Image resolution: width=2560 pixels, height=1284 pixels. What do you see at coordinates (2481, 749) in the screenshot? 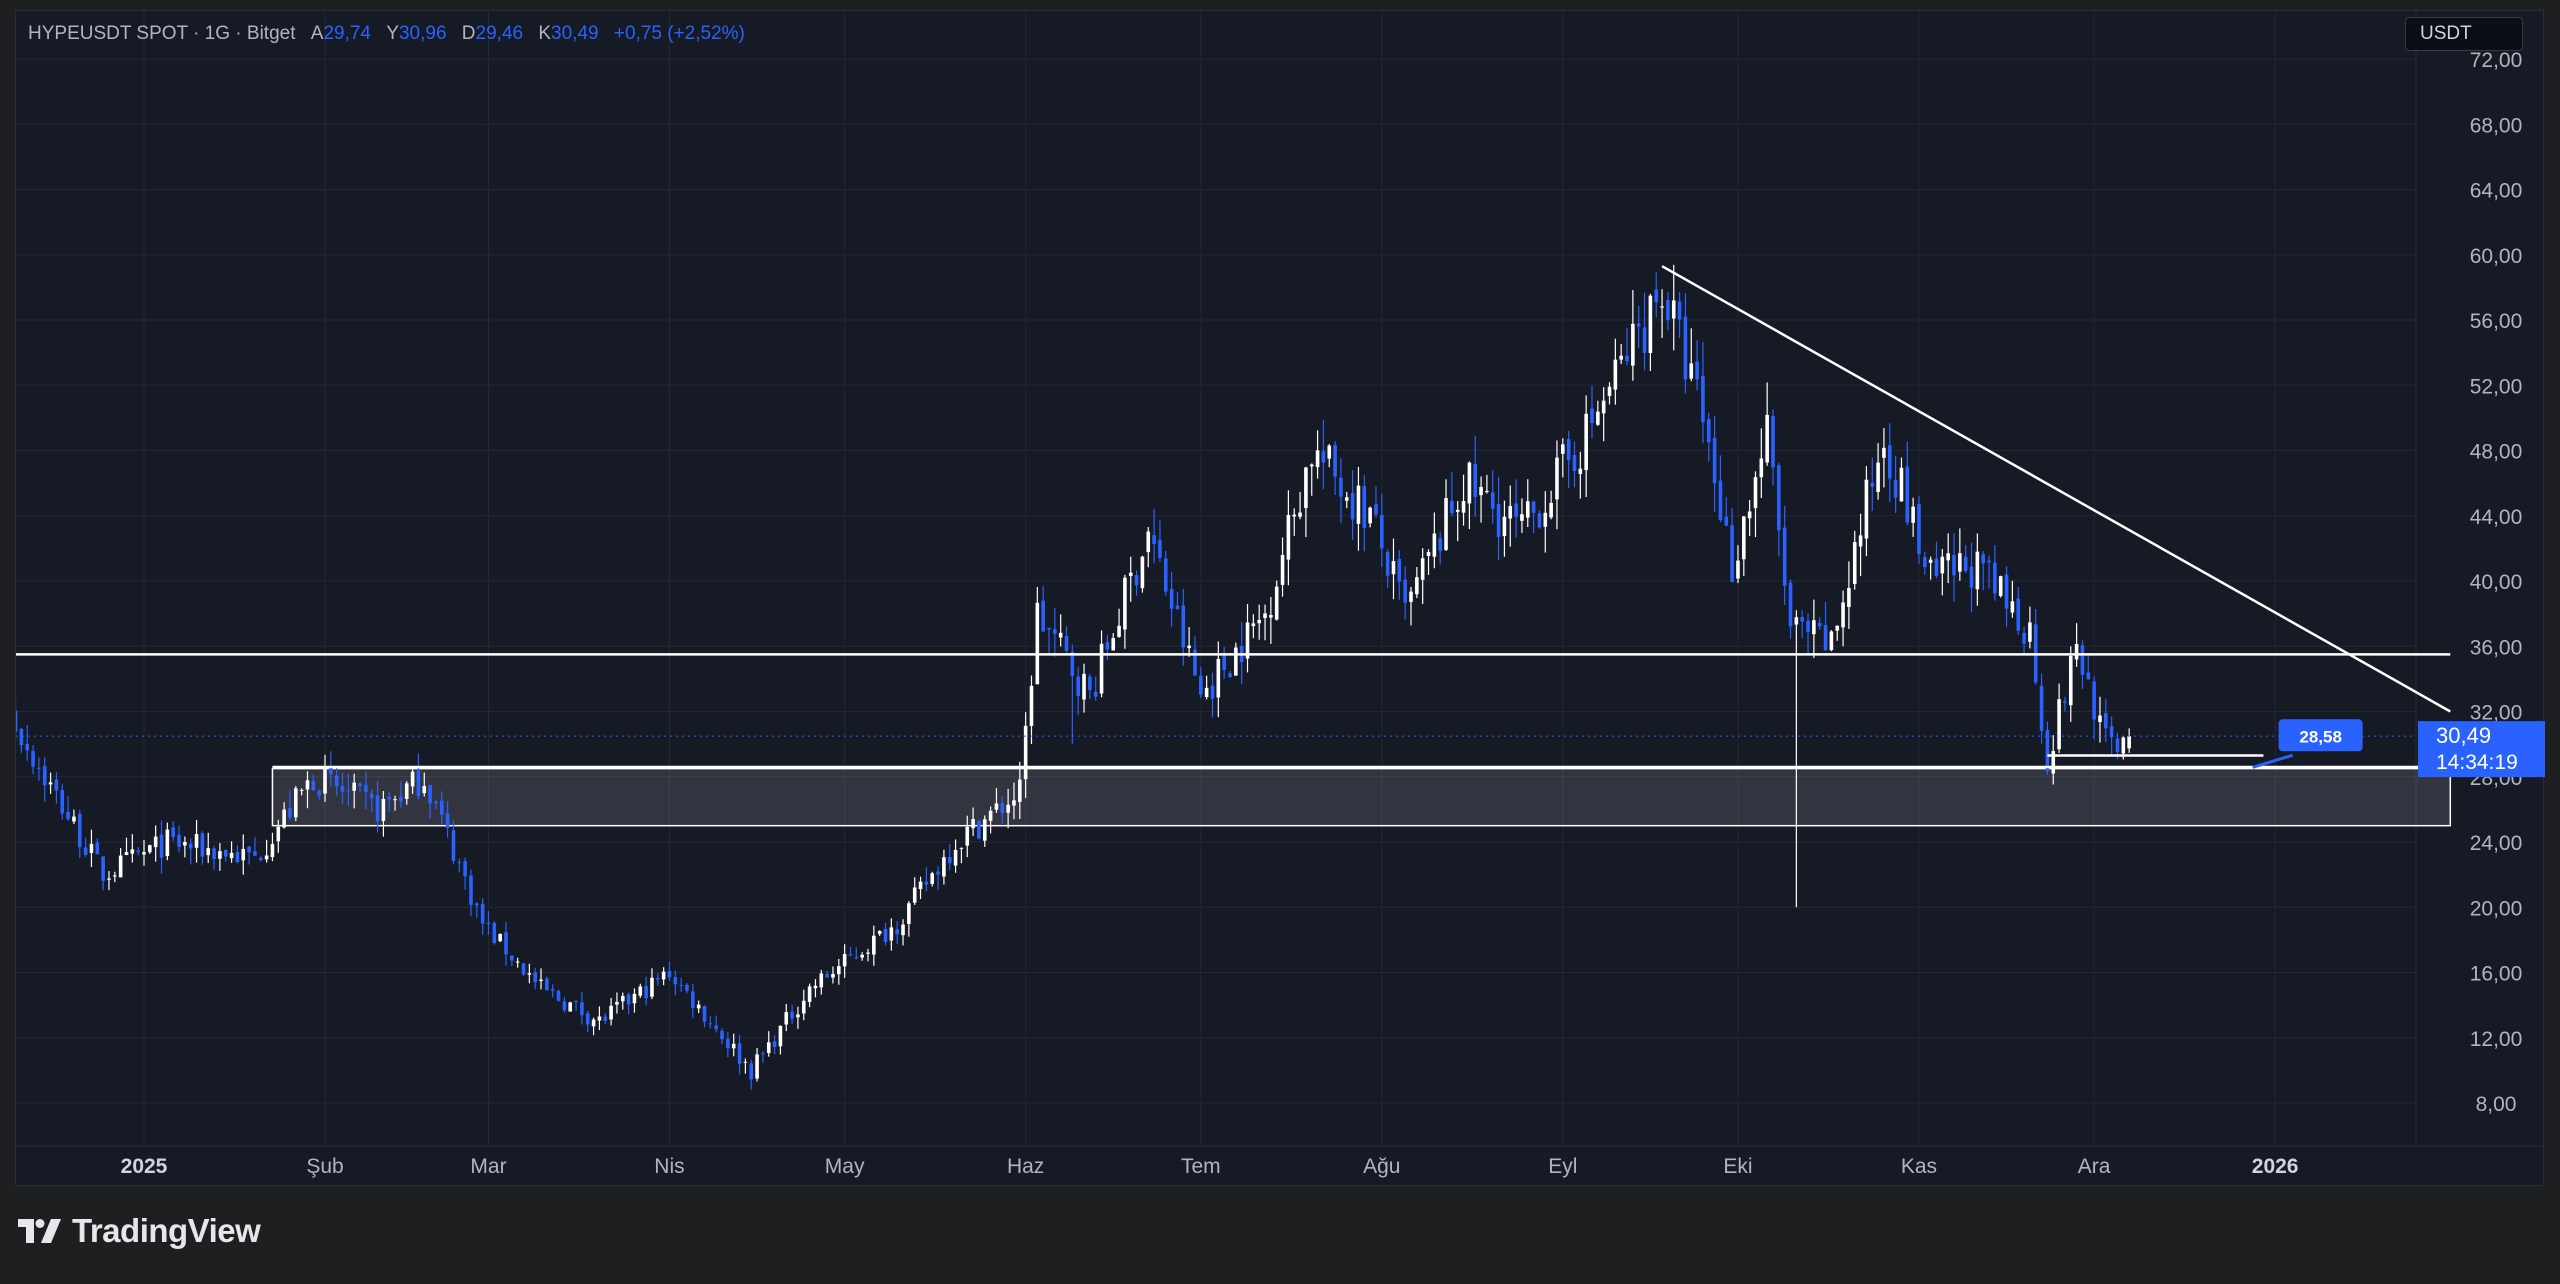
I see `last-price-tag` at bounding box center [2481, 749].